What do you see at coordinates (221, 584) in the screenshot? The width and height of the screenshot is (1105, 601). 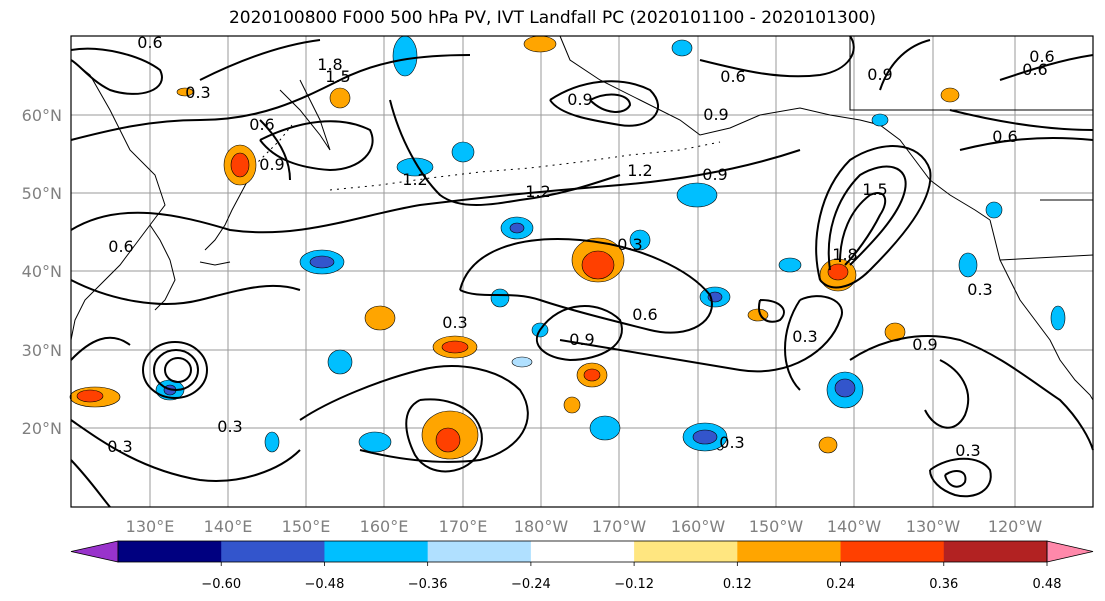 I see `colorbar-tick-label: −0.60` at bounding box center [221, 584].